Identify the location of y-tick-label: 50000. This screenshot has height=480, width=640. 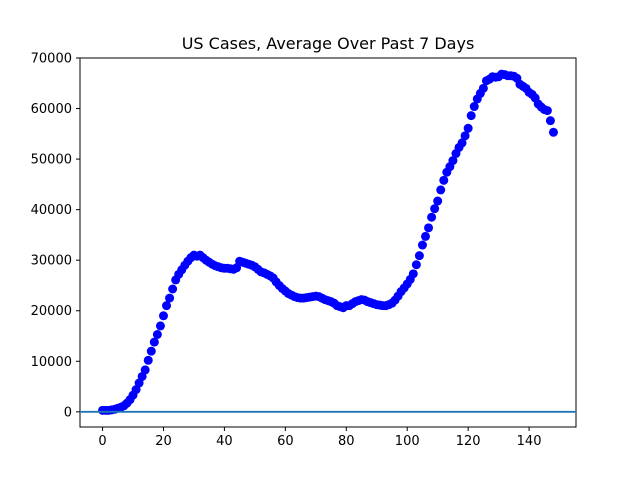
(51, 160).